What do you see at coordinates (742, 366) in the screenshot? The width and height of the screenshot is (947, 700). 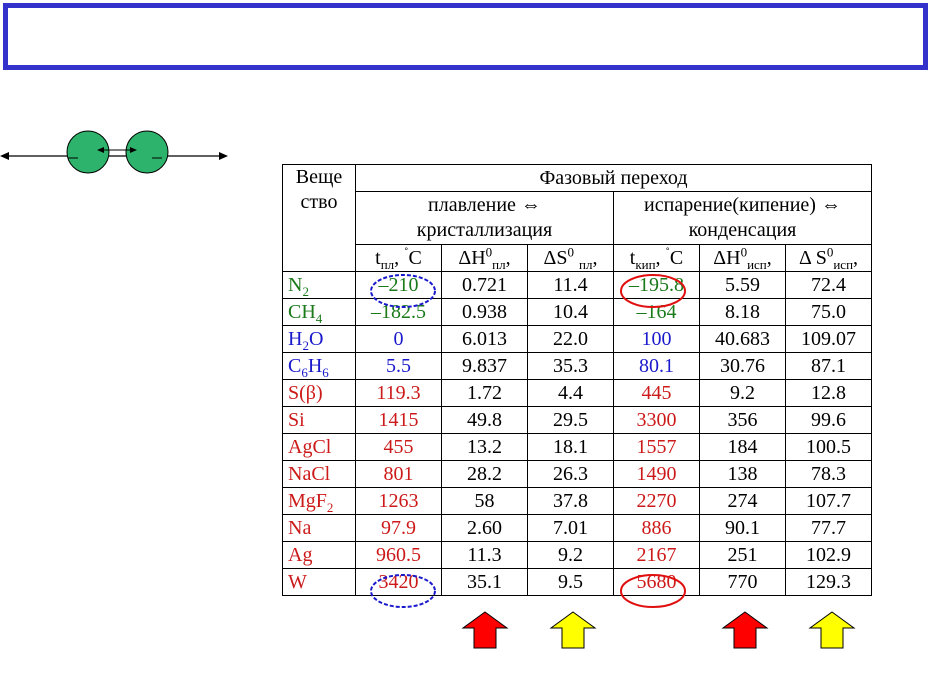 I see `cell-dh-boil: 30.76` at bounding box center [742, 366].